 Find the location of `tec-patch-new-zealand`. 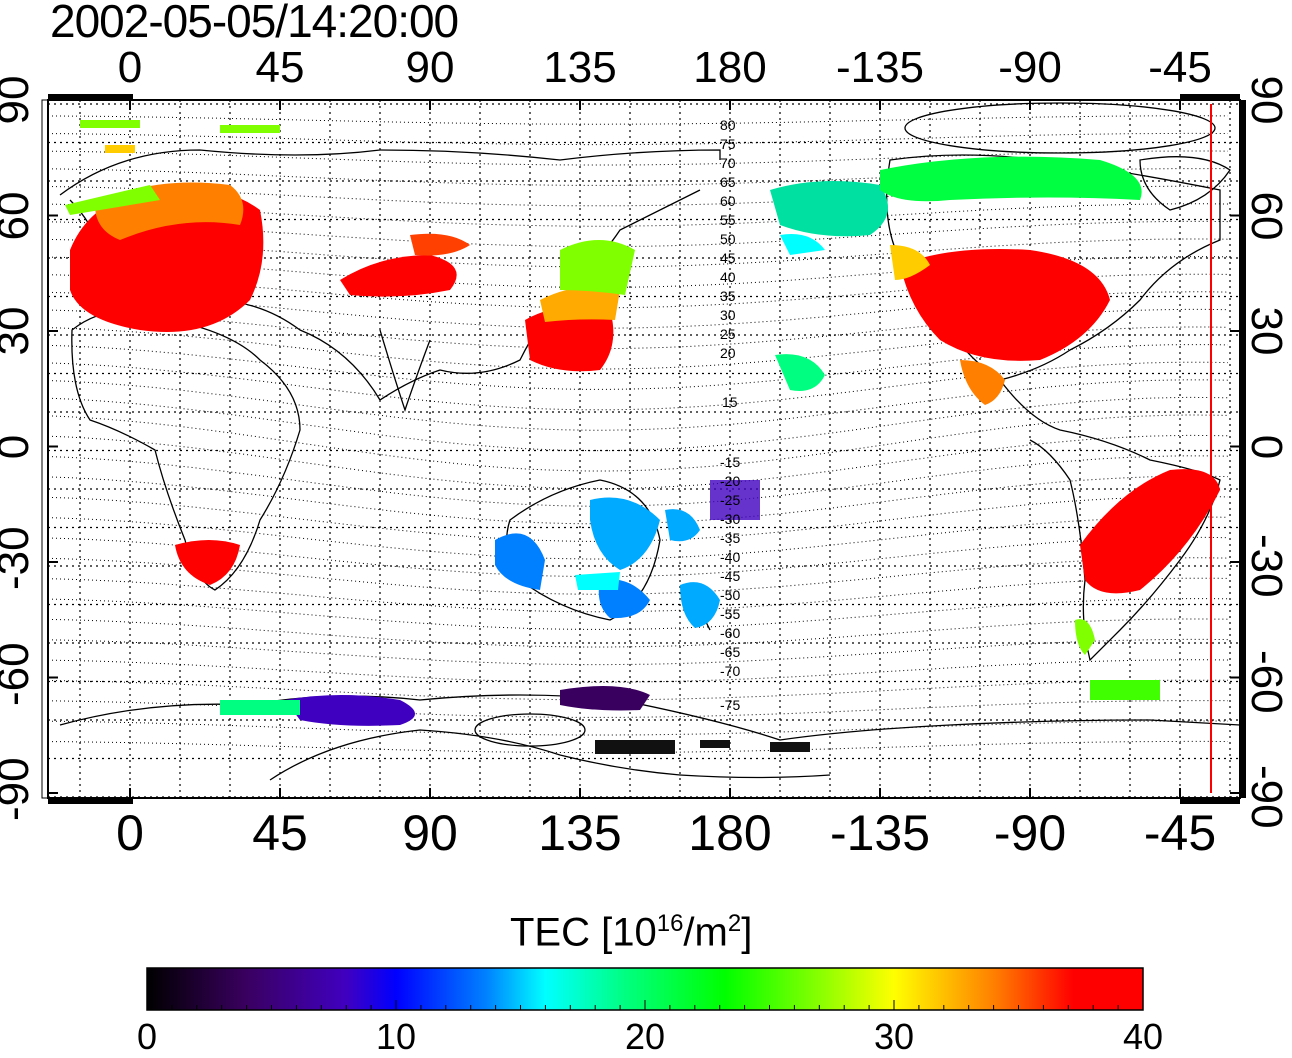

tec-patch-new-zealand is located at coordinates (700, 605).